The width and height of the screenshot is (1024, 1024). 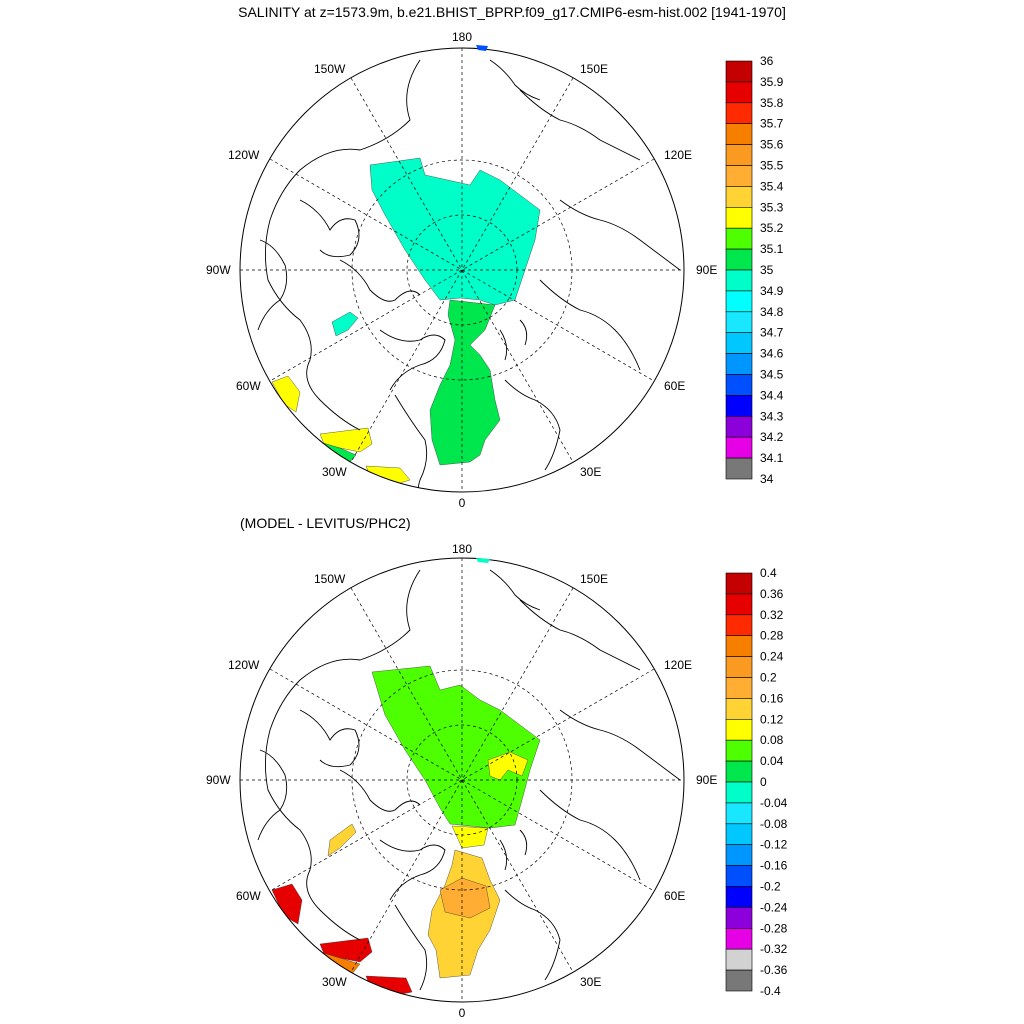 What do you see at coordinates (774, 845) in the screenshot?
I see `colorbar-bottom-tick-label: -0.12` at bounding box center [774, 845].